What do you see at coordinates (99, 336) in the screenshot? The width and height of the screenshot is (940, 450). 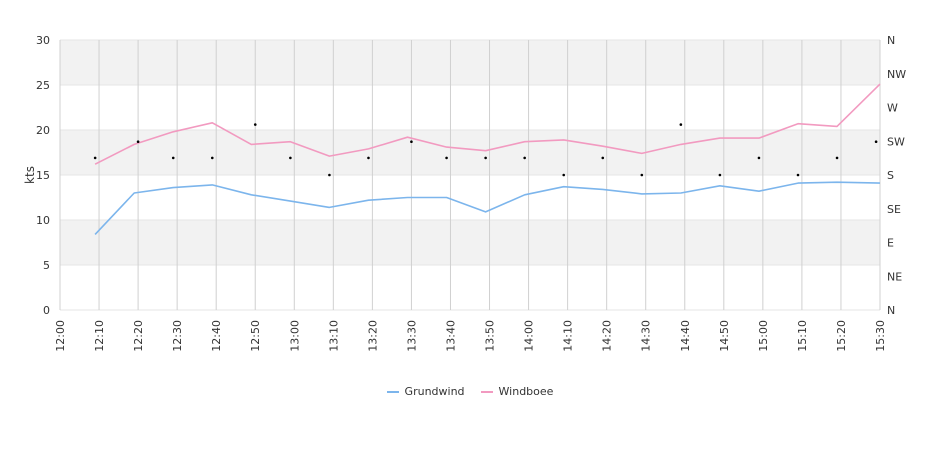 I see `x-tick-label: 12:10` at bounding box center [99, 336].